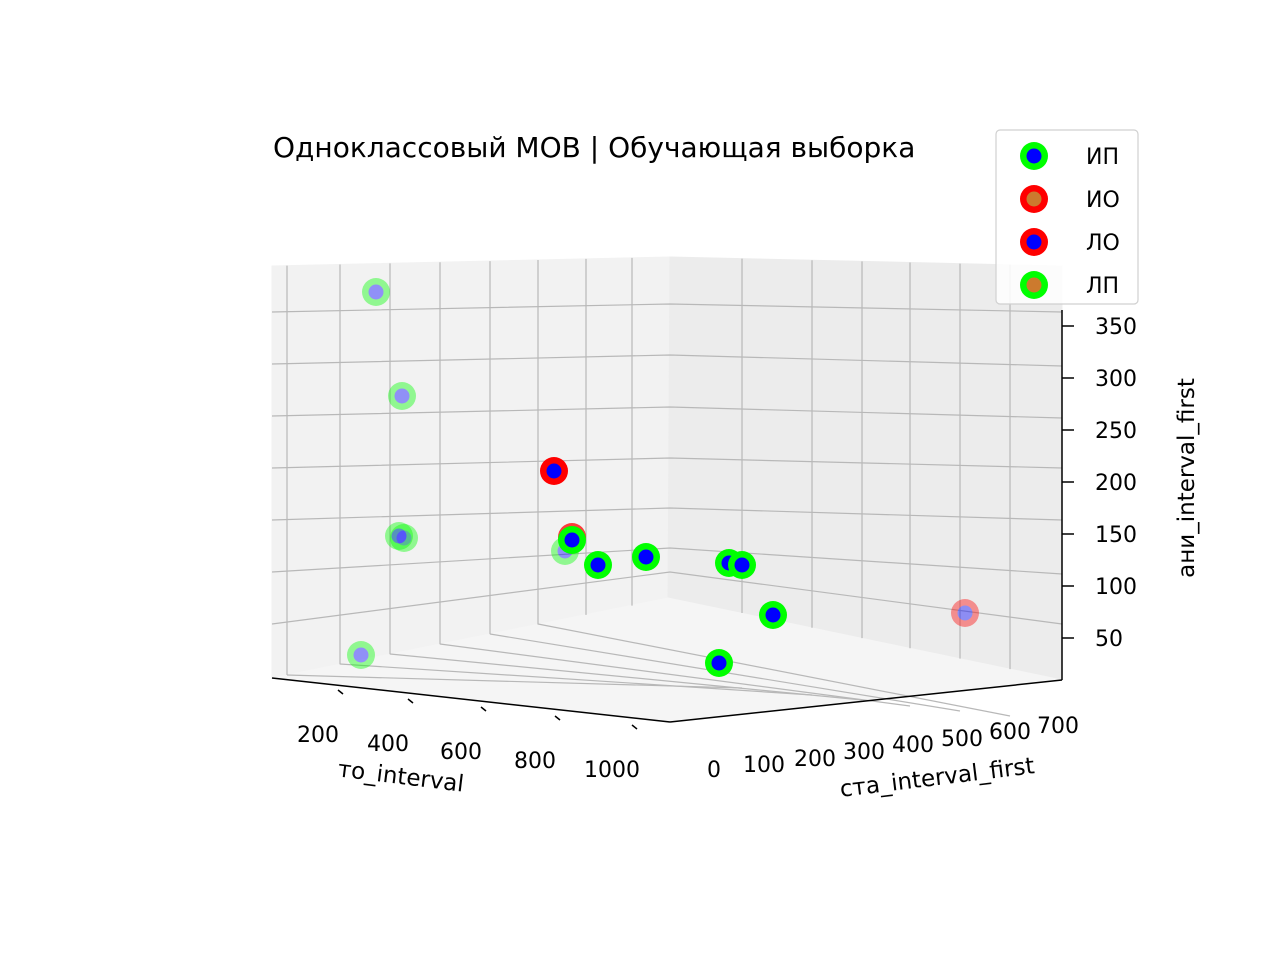 The height and width of the screenshot is (960, 1280). Describe the element at coordinates (913, 745) in the screenshot. I see `y-tick-label: 400` at that location.